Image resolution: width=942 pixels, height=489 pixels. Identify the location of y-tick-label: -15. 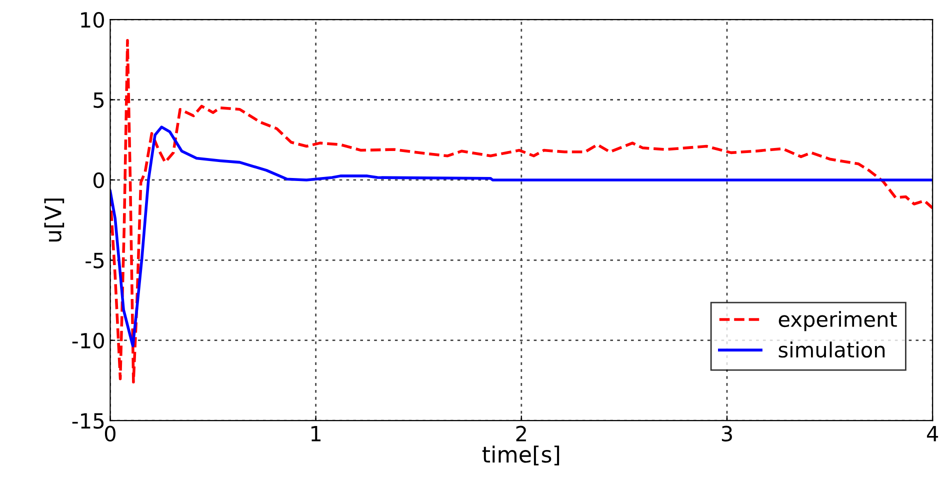
(88, 421).